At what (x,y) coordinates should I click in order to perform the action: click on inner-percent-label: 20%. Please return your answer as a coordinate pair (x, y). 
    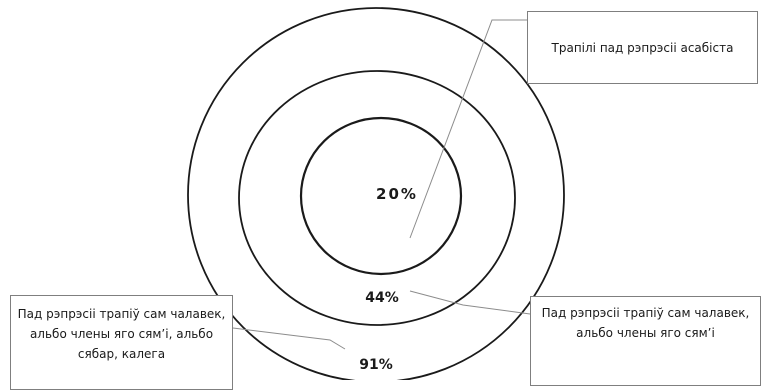
    Looking at the image, I should click on (397, 194).